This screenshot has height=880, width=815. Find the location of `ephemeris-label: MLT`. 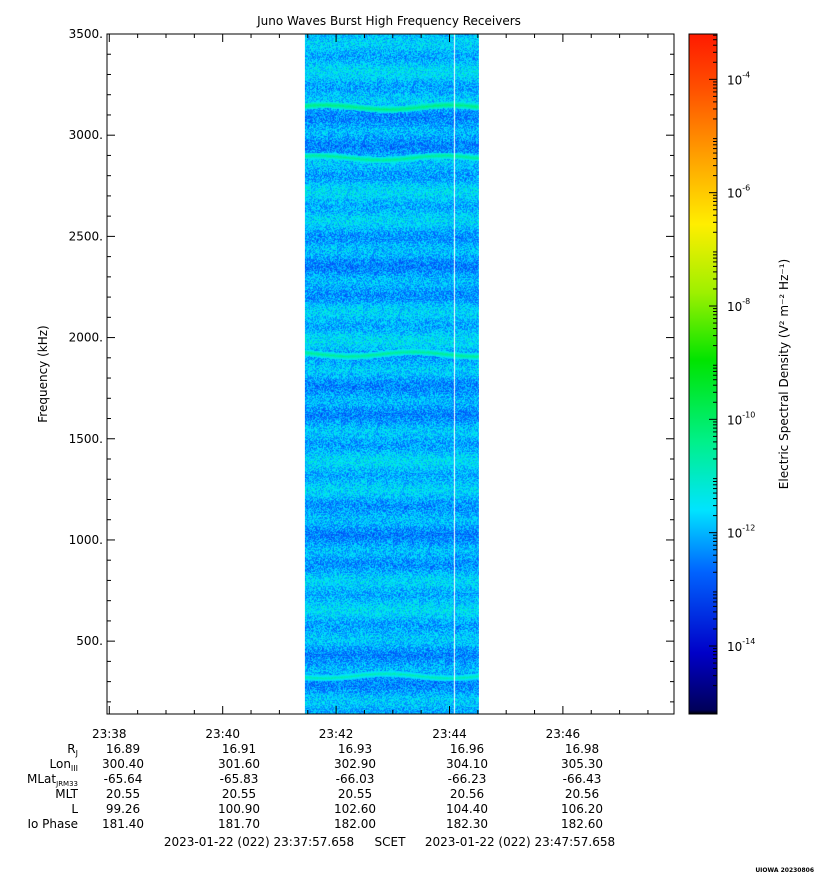

ephemeris-label: MLT is located at coordinates (66, 794).